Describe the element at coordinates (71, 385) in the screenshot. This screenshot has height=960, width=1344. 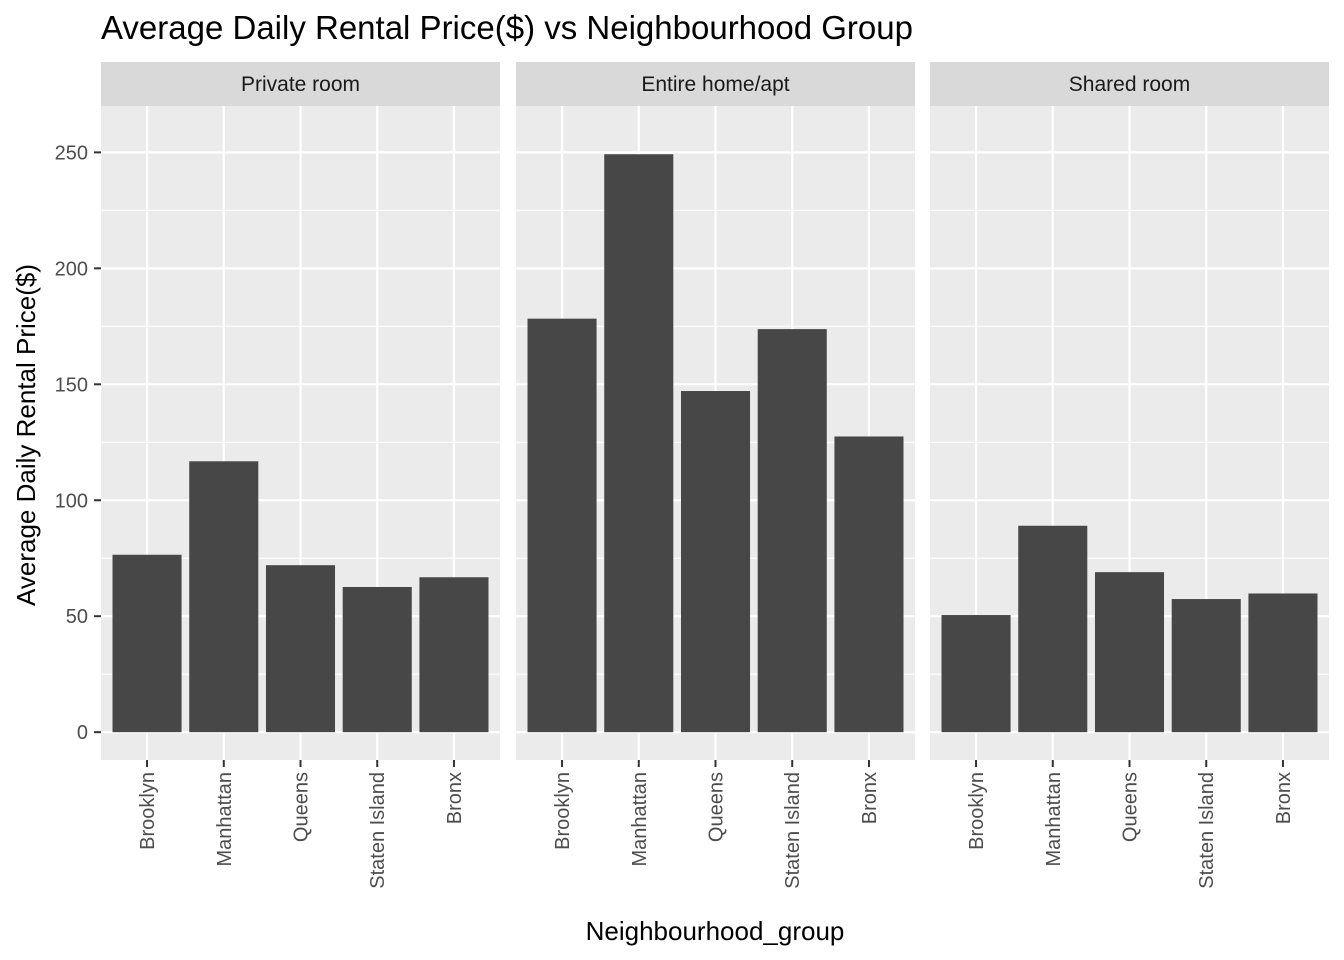
I see `y-tick-label: 150` at that location.